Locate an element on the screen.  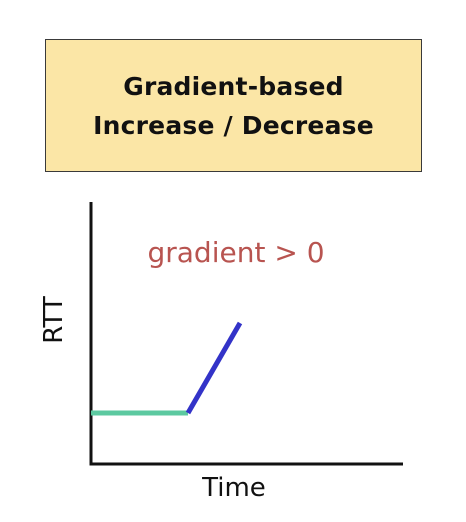
title-line-2: Increase / Decrease is located at coordinates (233, 125).